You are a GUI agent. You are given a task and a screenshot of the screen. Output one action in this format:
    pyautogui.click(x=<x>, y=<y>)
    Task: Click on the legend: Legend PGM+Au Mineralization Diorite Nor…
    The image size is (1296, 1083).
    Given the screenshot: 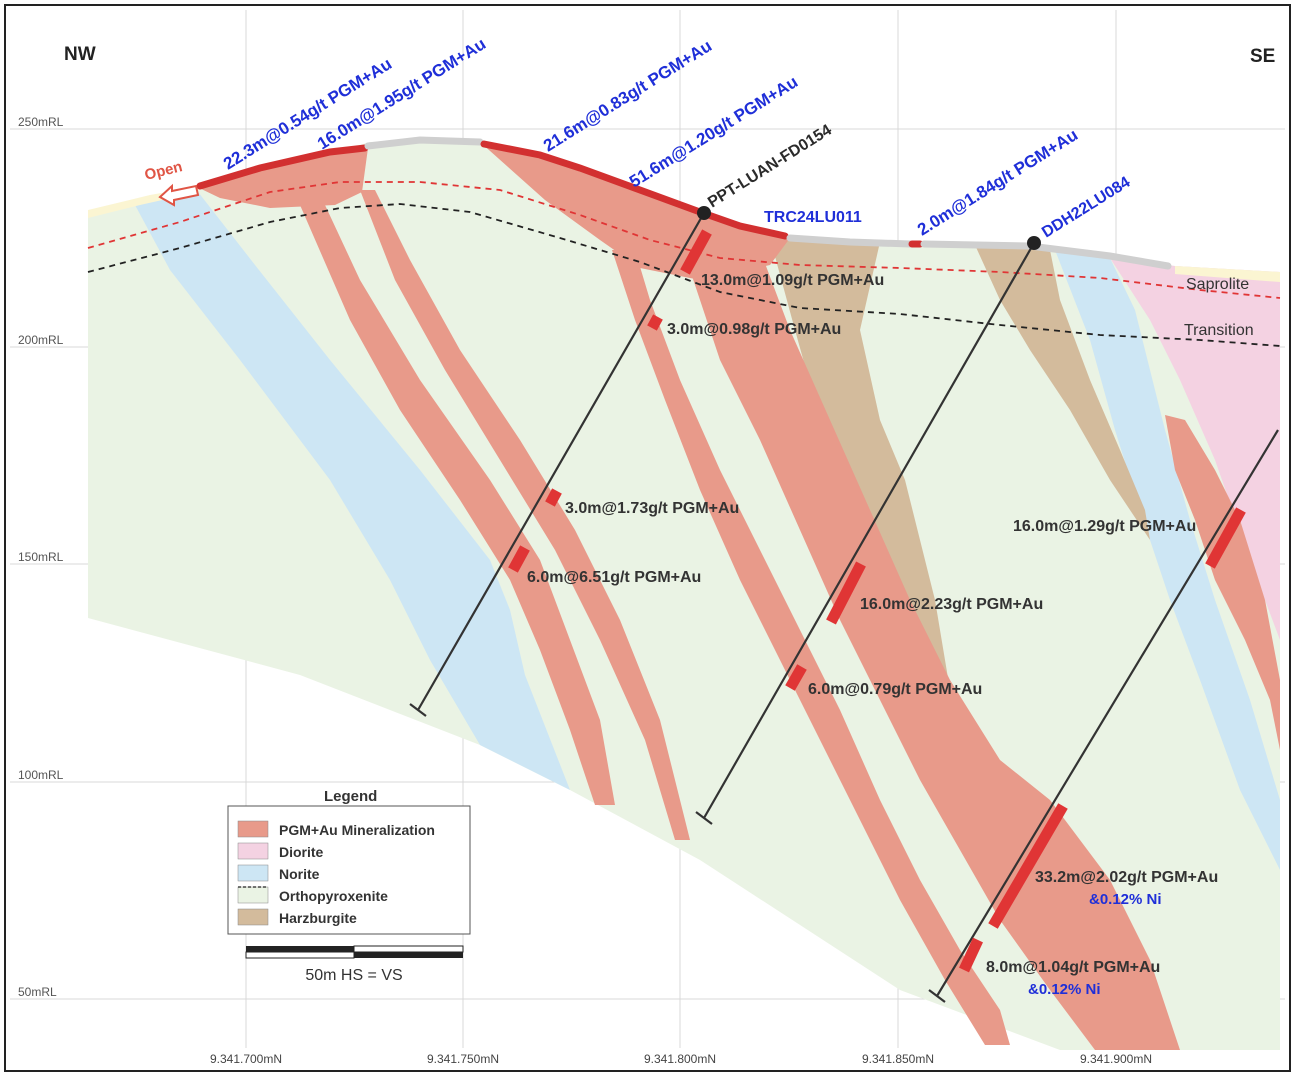 What is the action you would take?
    pyautogui.click(x=349, y=861)
    